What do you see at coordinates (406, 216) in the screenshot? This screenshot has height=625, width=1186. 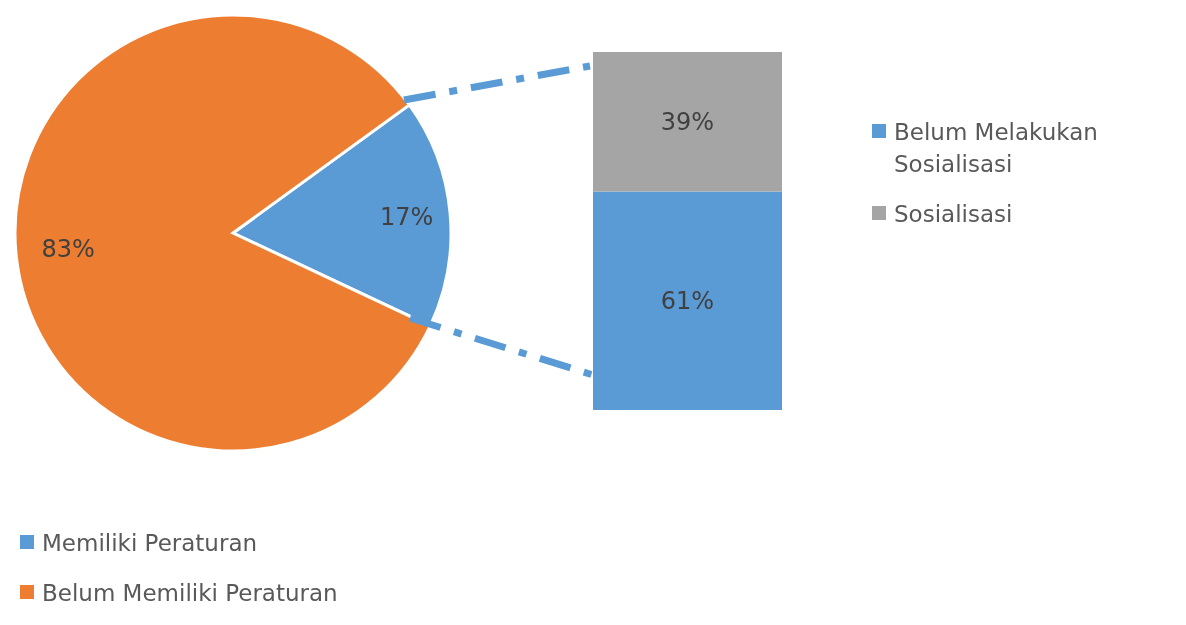 I see `data-label: 17%` at bounding box center [406, 216].